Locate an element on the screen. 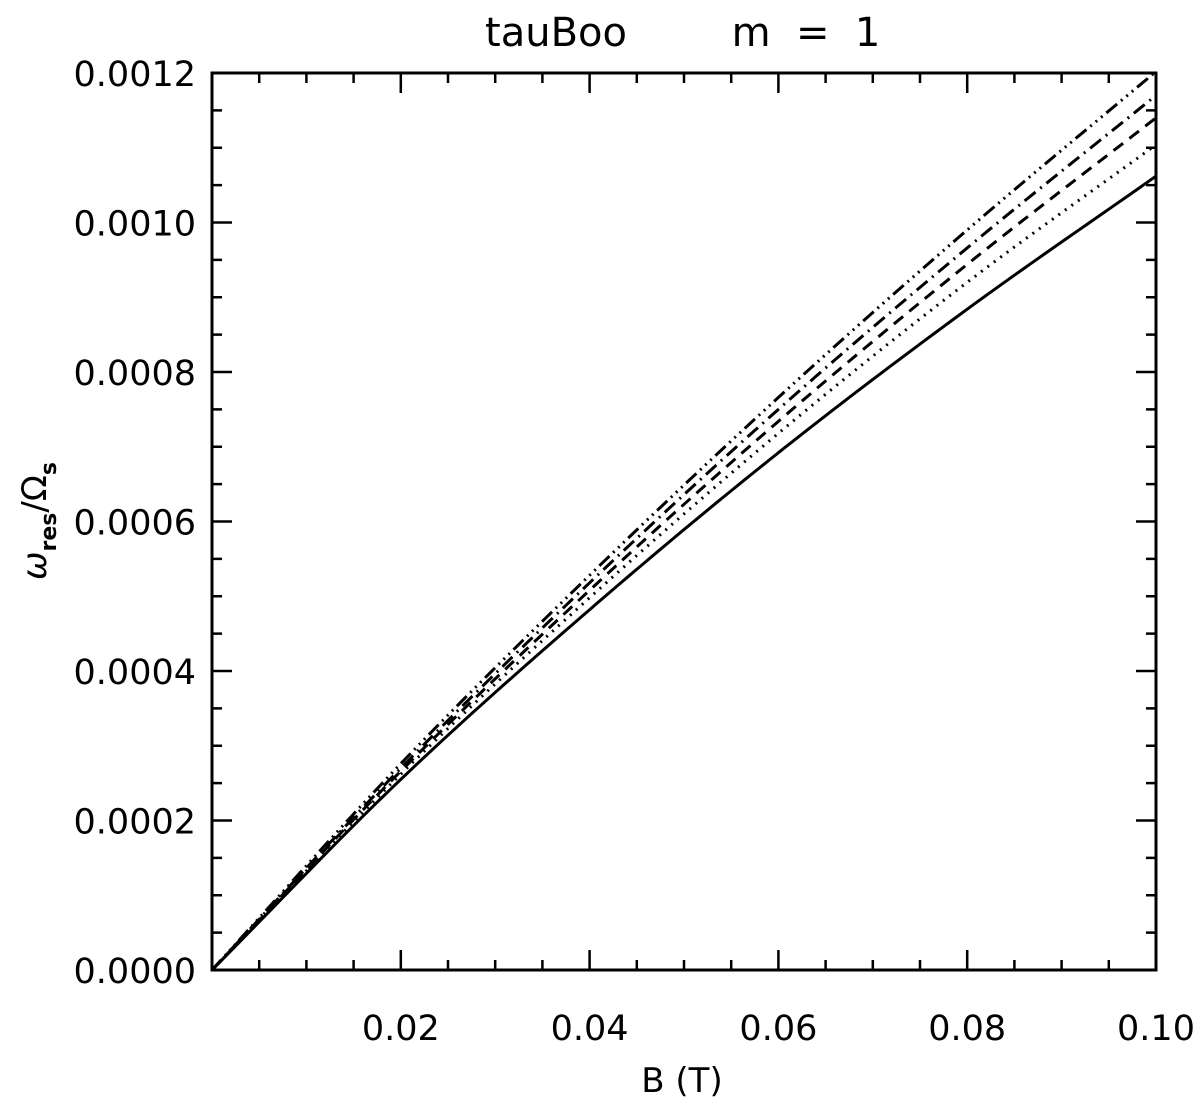 The height and width of the screenshot is (1116, 1200). x-tick-label: 0.06 is located at coordinates (778, 1029).